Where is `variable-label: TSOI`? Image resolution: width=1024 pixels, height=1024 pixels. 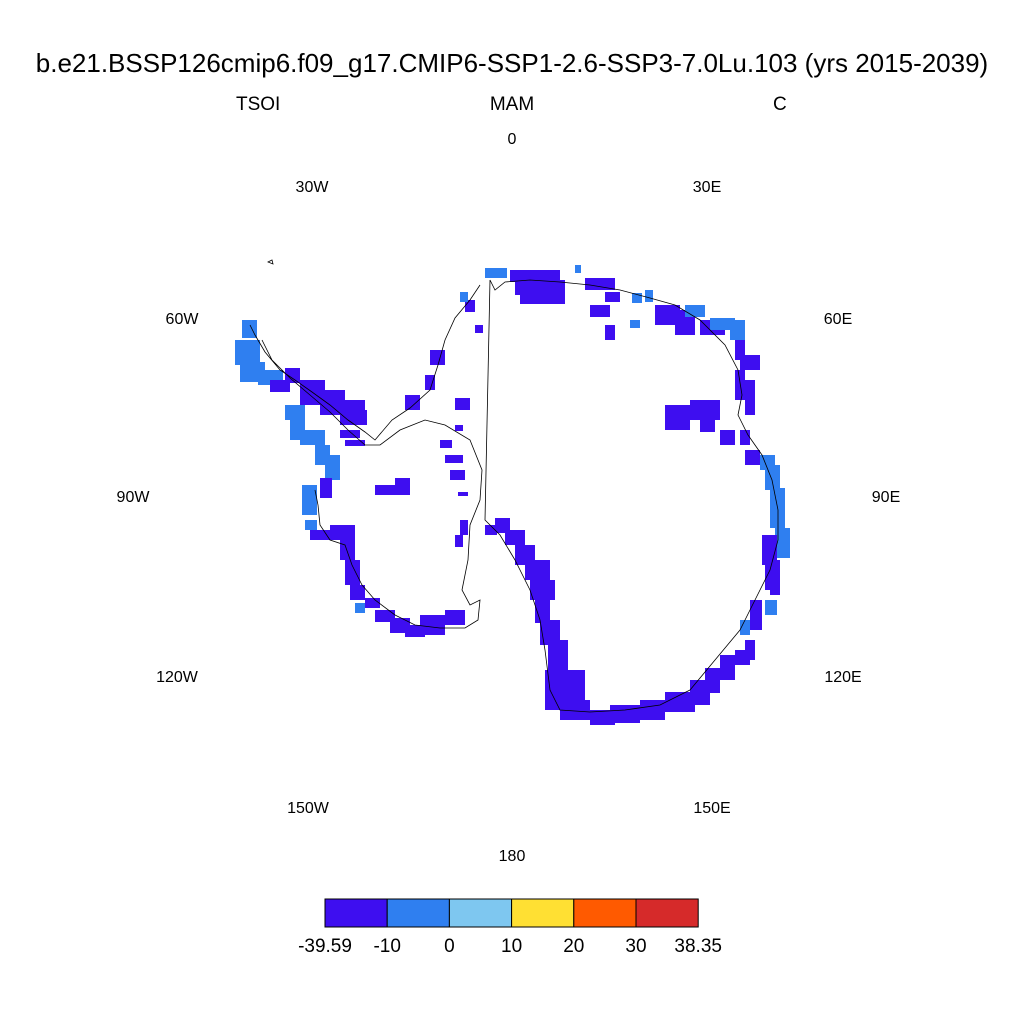 variable-label: TSOI is located at coordinates (258, 104).